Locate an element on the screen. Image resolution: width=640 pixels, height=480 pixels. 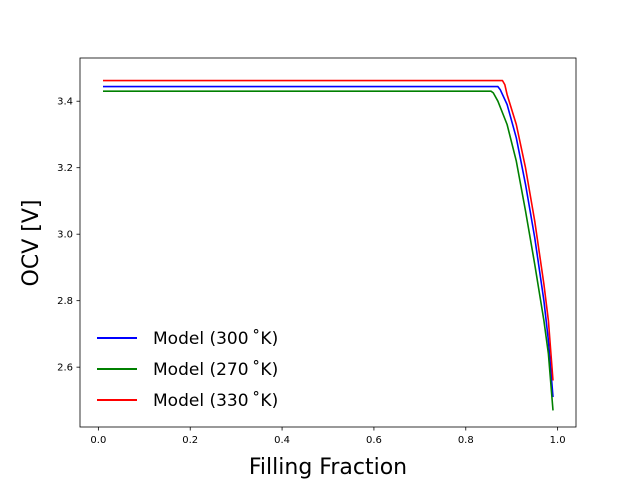
legend-label-2: Model (330 ˚K) is located at coordinates (215, 400).